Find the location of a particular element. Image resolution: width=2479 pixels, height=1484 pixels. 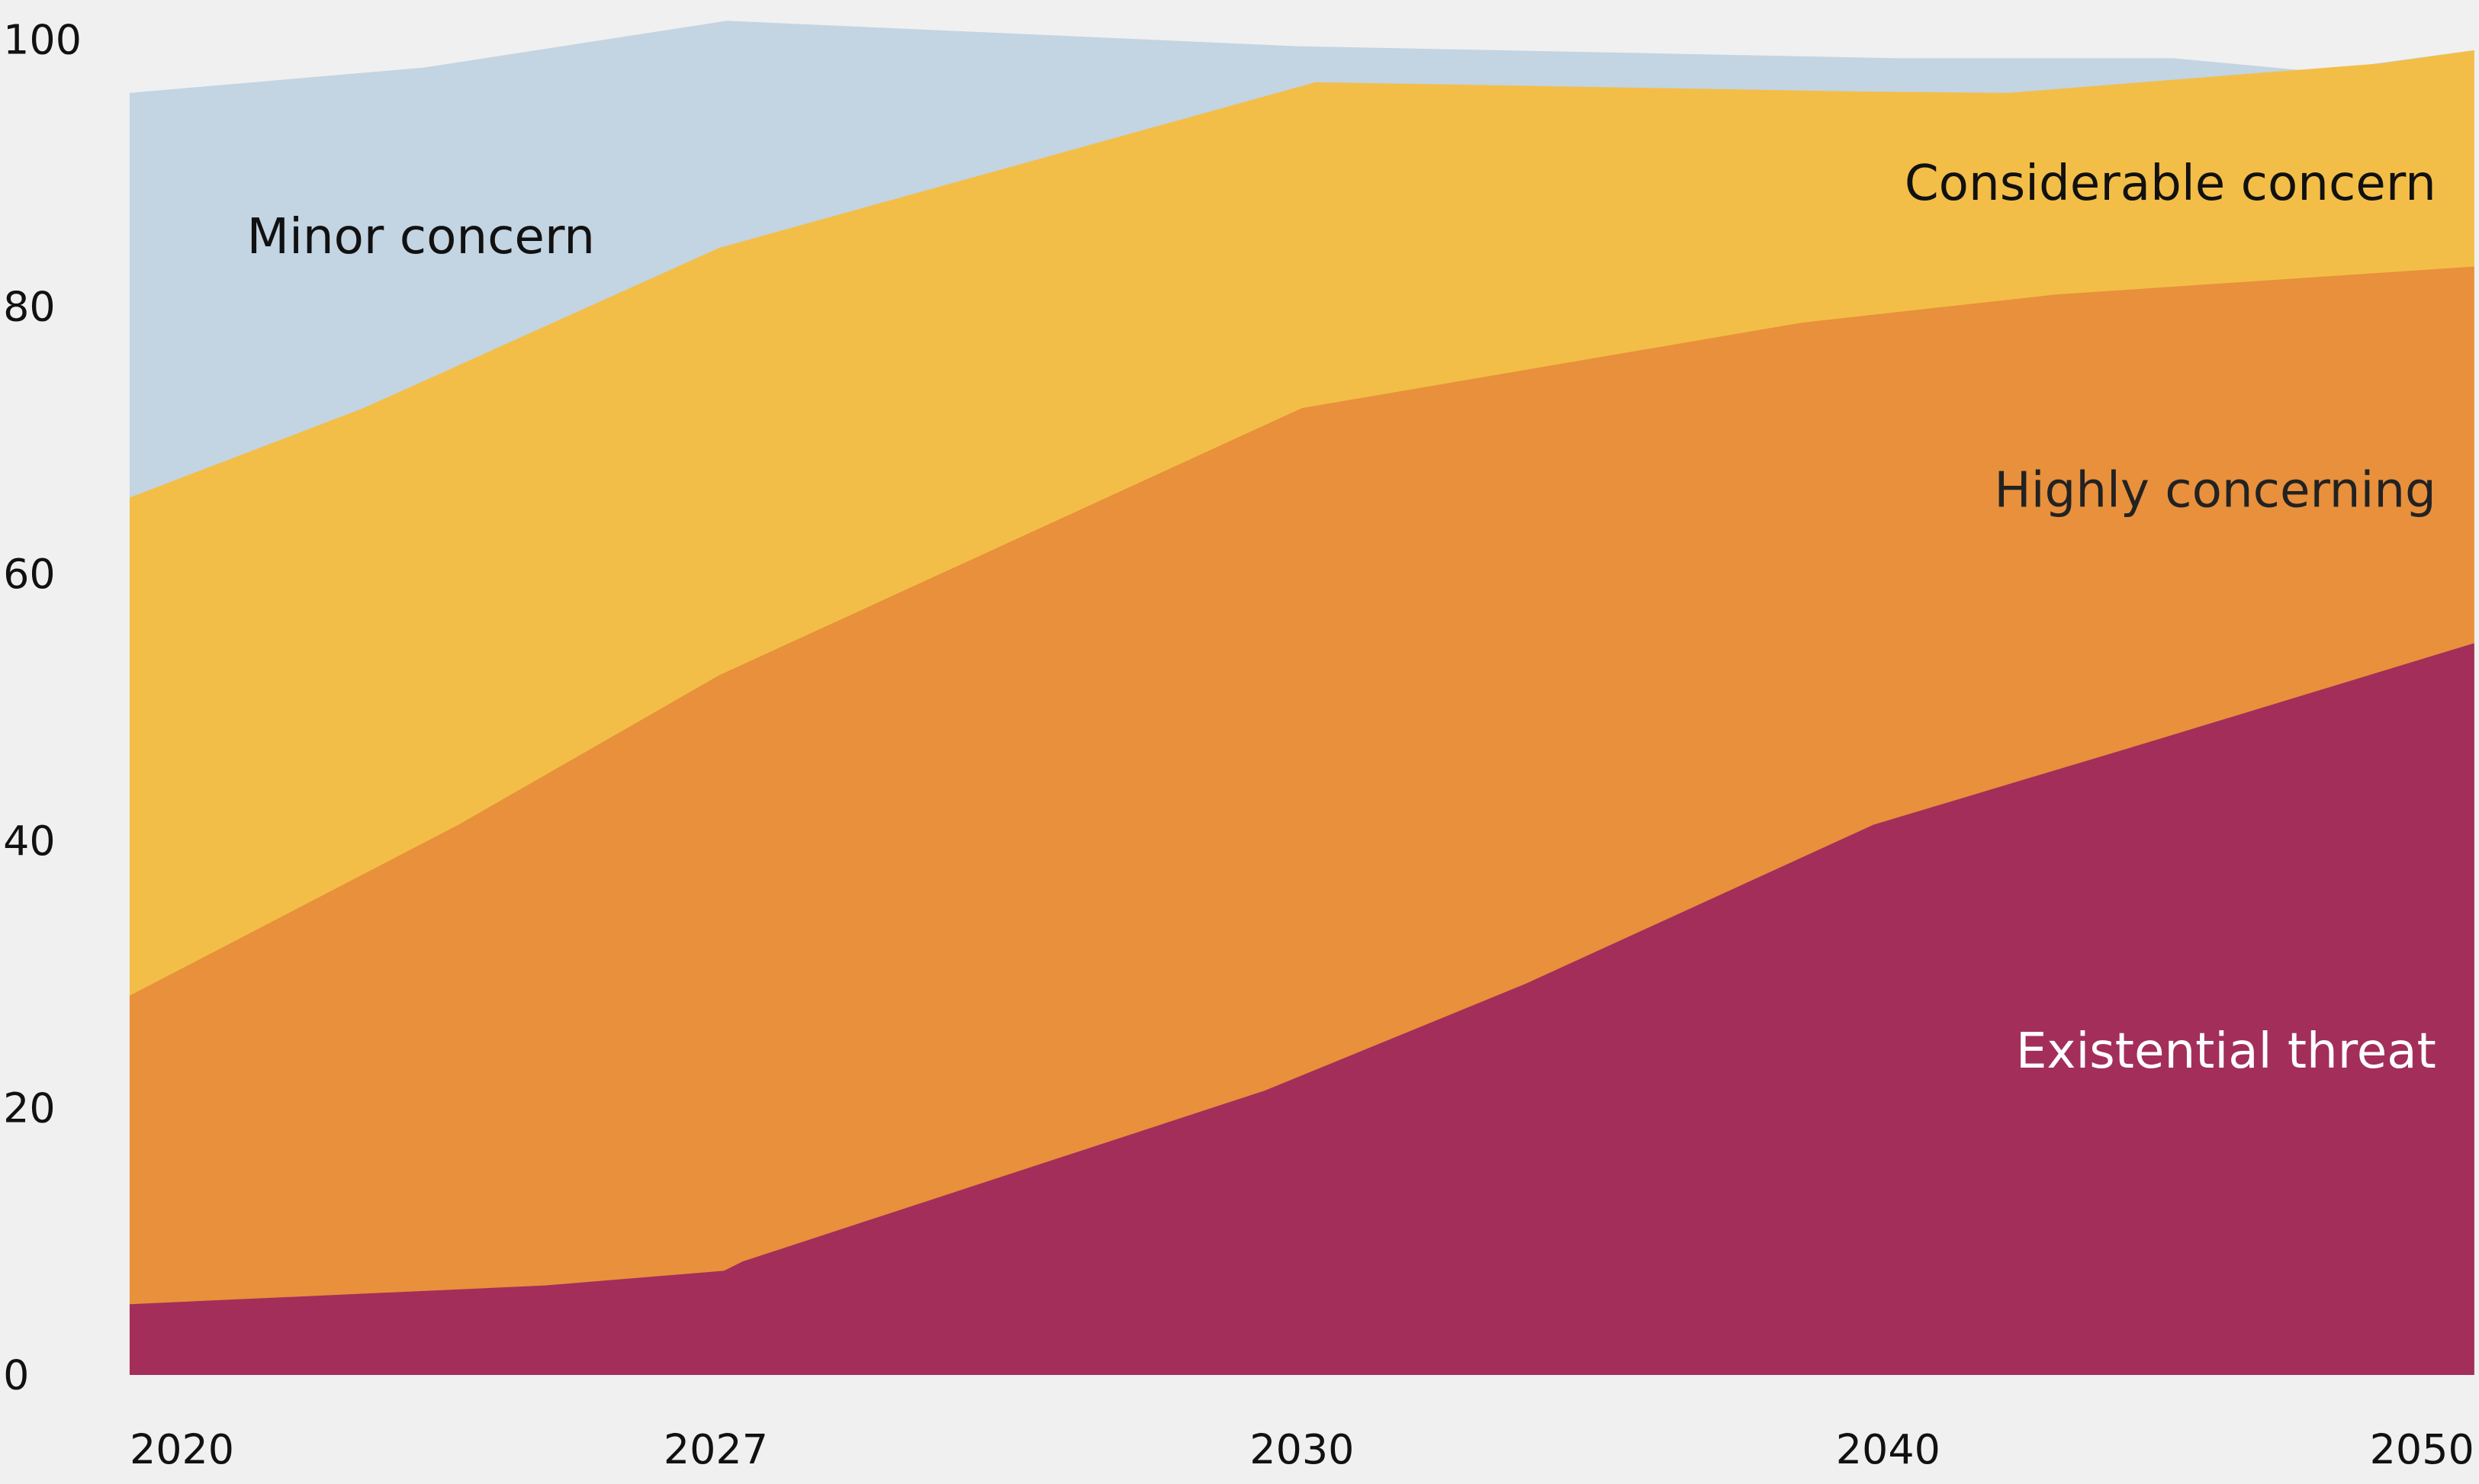

y-tick-label: 40 is located at coordinates (29, 841).